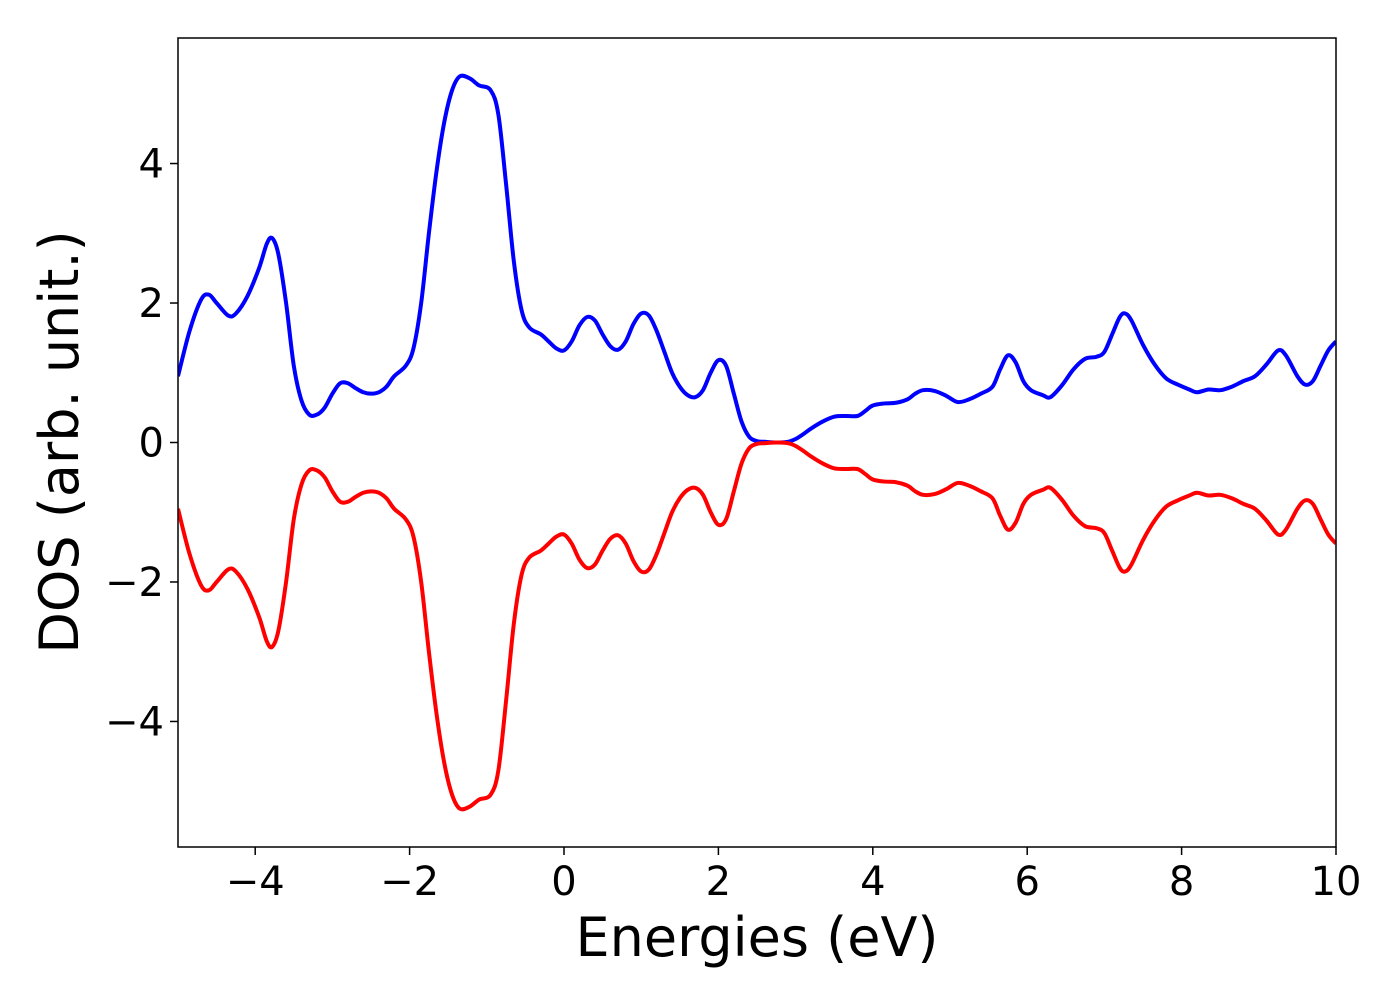  What do you see at coordinates (409, 882) in the screenshot?
I see `x-tick-label: −2` at bounding box center [409, 882].